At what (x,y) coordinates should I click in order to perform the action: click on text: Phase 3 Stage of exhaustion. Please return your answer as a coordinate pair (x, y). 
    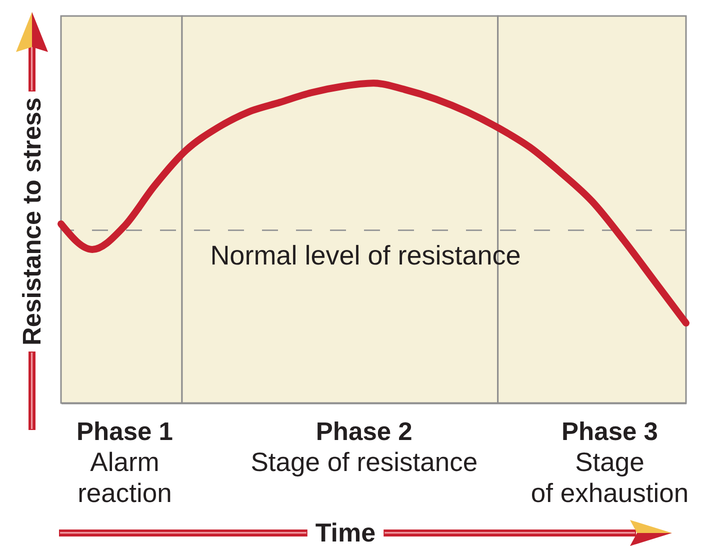
    Looking at the image, I should click on (609, 463).